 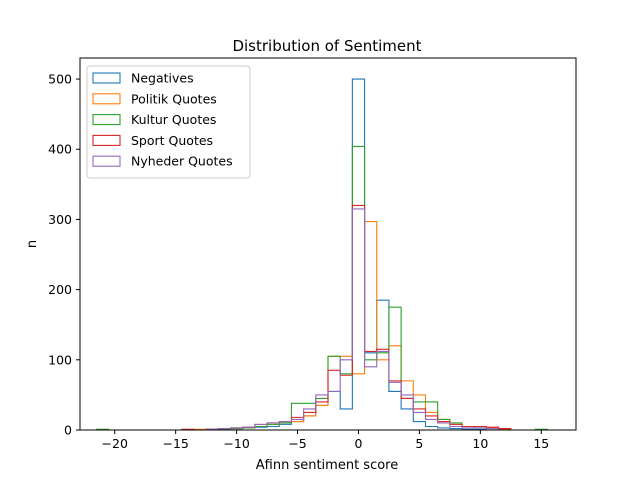 I want to click on x-tick-label: −10, so click(x=236, y=443).